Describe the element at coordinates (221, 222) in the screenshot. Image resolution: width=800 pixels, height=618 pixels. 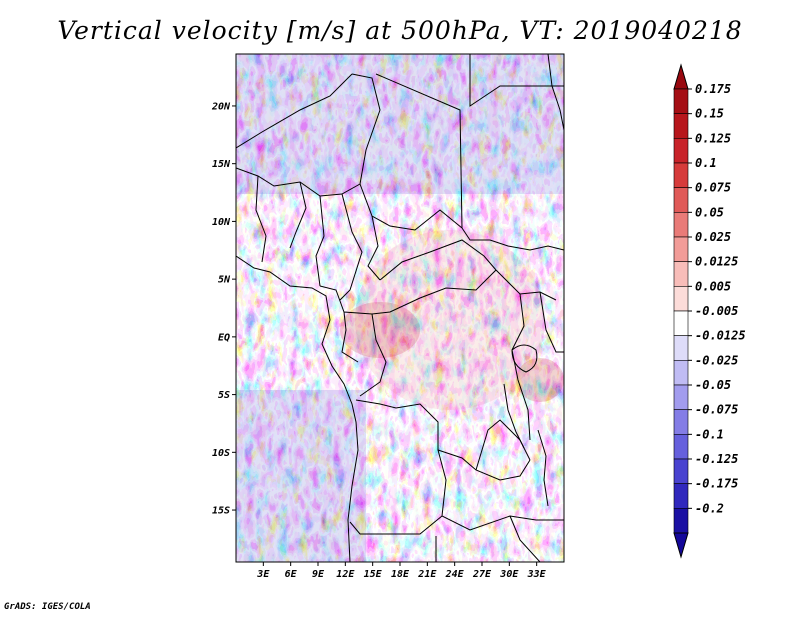
I see `lat-tick-label: 10N` at that location.